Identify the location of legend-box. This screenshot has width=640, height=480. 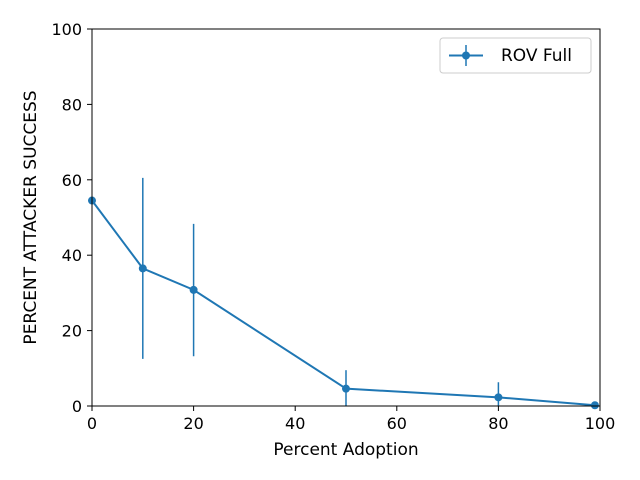
(515, 55).